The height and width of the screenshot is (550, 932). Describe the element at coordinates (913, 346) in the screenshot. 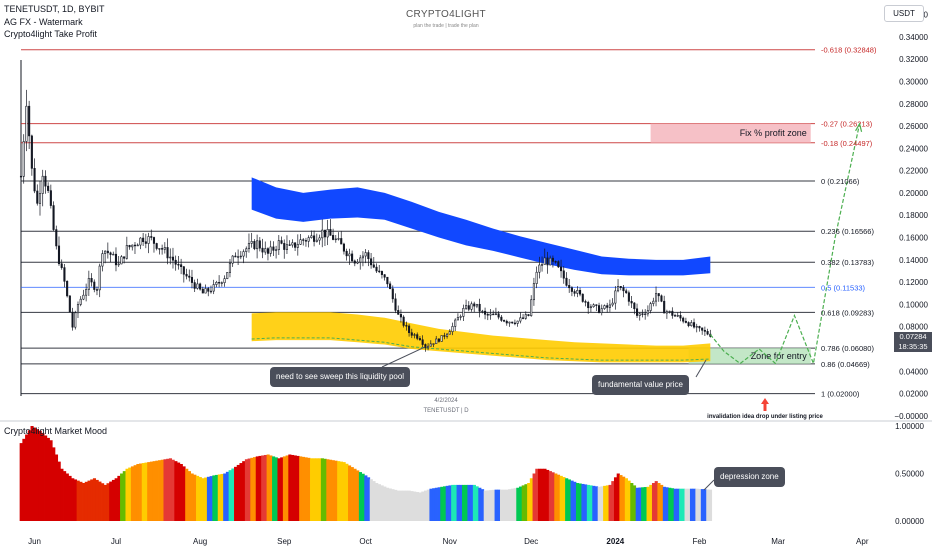

I see `candle-countdown: 18:35:35` at that location.